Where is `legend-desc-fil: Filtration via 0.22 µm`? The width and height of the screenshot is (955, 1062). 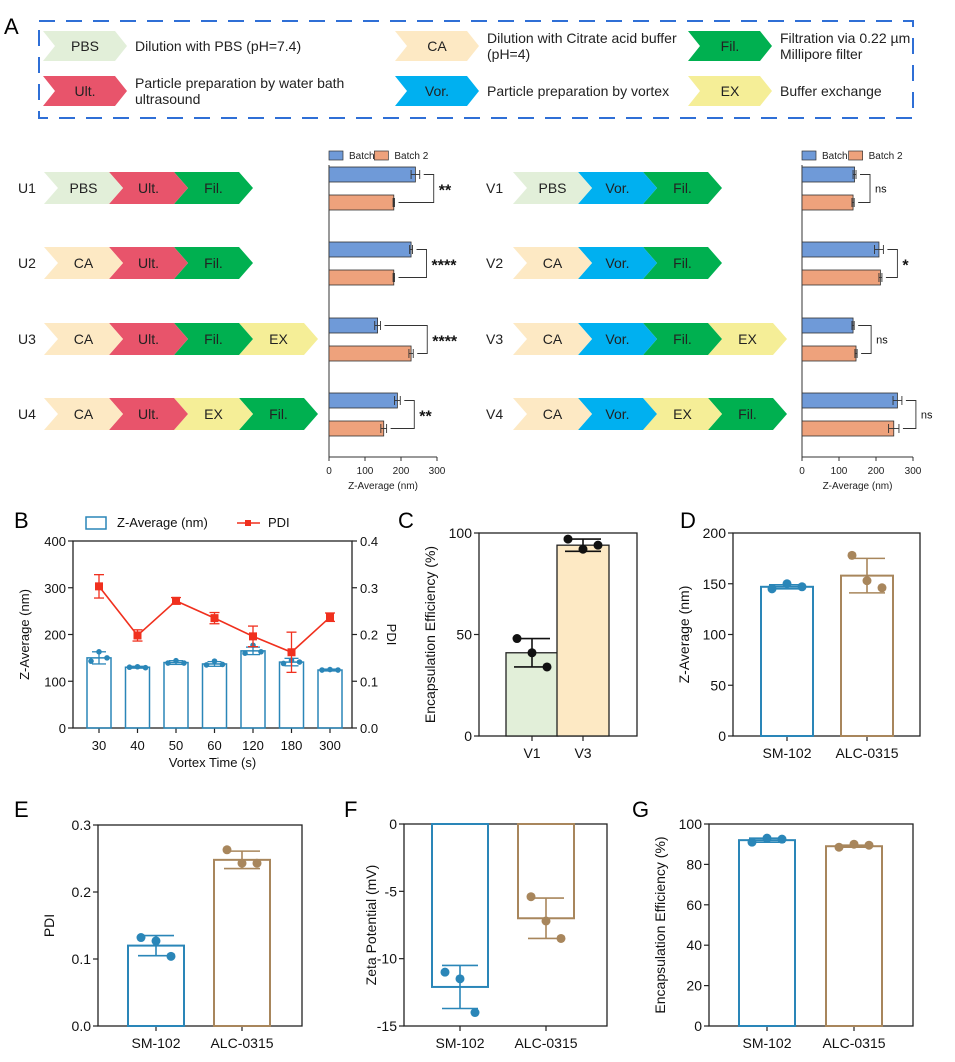
legend-desc-fil: Filtration via 0.22 µm is located at coordinates (845, 38).